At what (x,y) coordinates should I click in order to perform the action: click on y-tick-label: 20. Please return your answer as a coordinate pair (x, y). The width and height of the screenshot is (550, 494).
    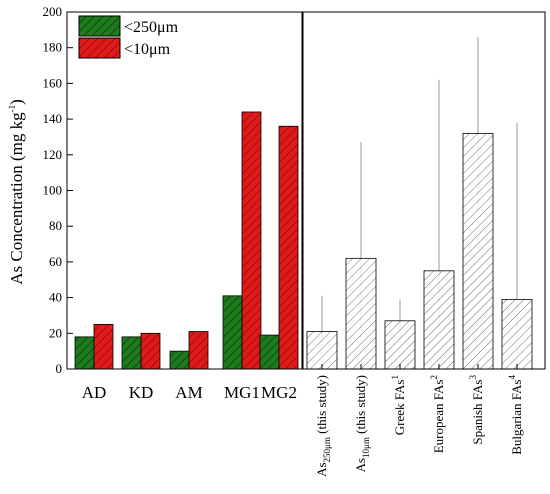
    Looking at the image, I should click on (55, 332).